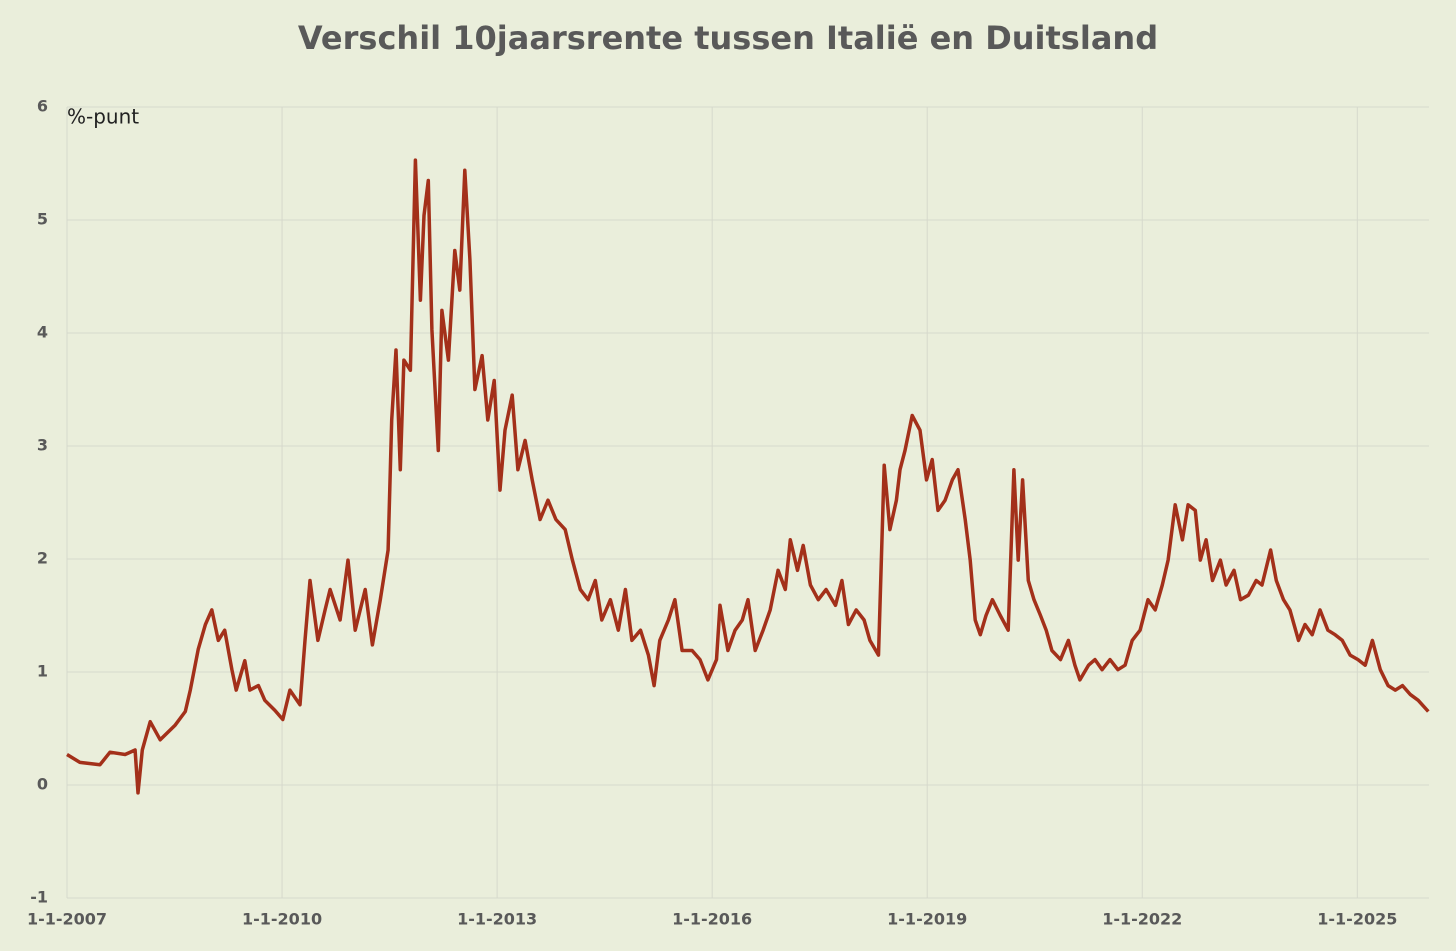  Describe the element at coordinates (1357, 919) in the screenshot. I see `x-tick-label: 1-1-2025` at that location.